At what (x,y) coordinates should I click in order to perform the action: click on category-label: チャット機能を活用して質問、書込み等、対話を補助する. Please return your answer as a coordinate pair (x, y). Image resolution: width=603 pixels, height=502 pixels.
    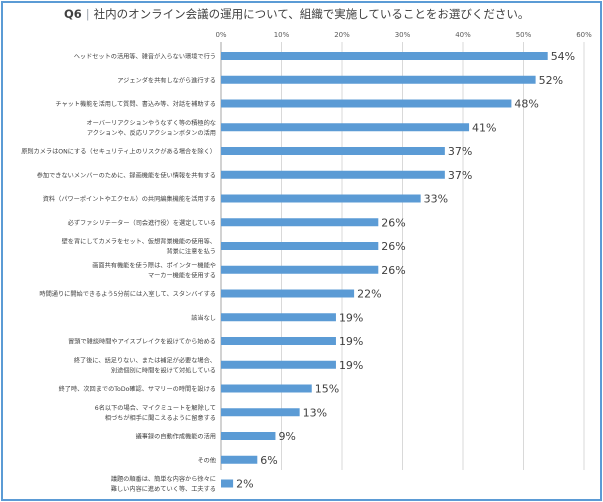
    Looking at the image, I should click on (135, 104).